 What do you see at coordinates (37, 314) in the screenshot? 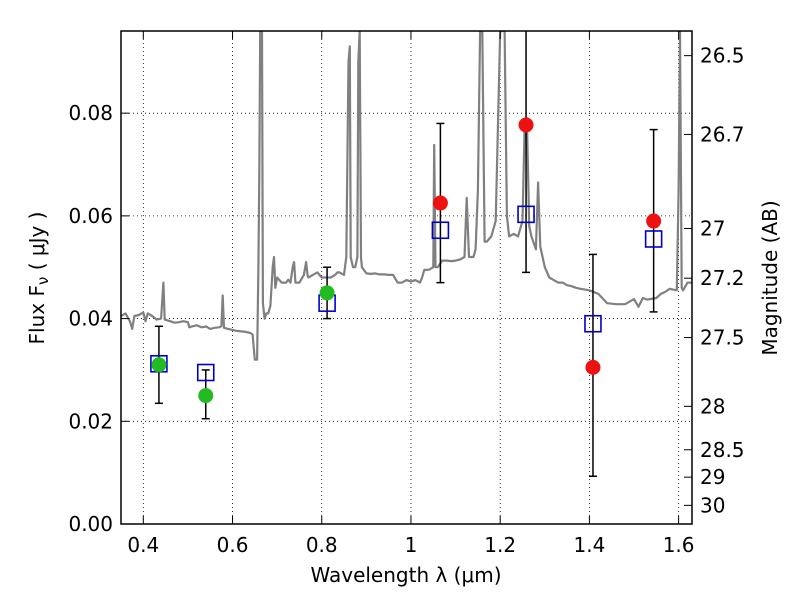
I see `y-axis-label-main: Flux F` at bounding box center [37, 314].